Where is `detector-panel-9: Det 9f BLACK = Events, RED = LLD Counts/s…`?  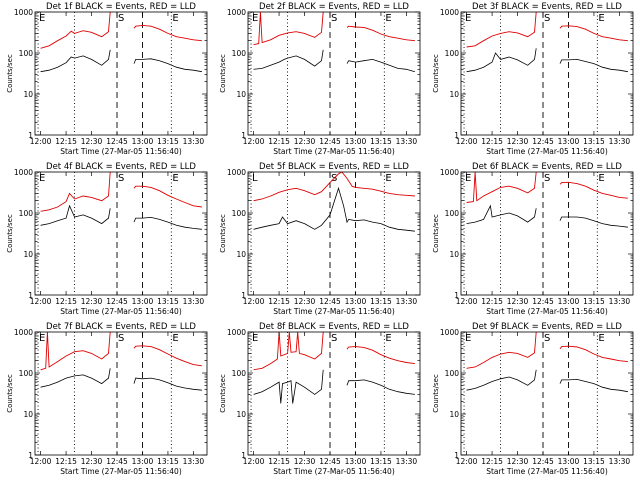
detector-panel-9: Det 9f BLACK = Events, RED = LLD Counts/s… is located at coordinates (533, 399).